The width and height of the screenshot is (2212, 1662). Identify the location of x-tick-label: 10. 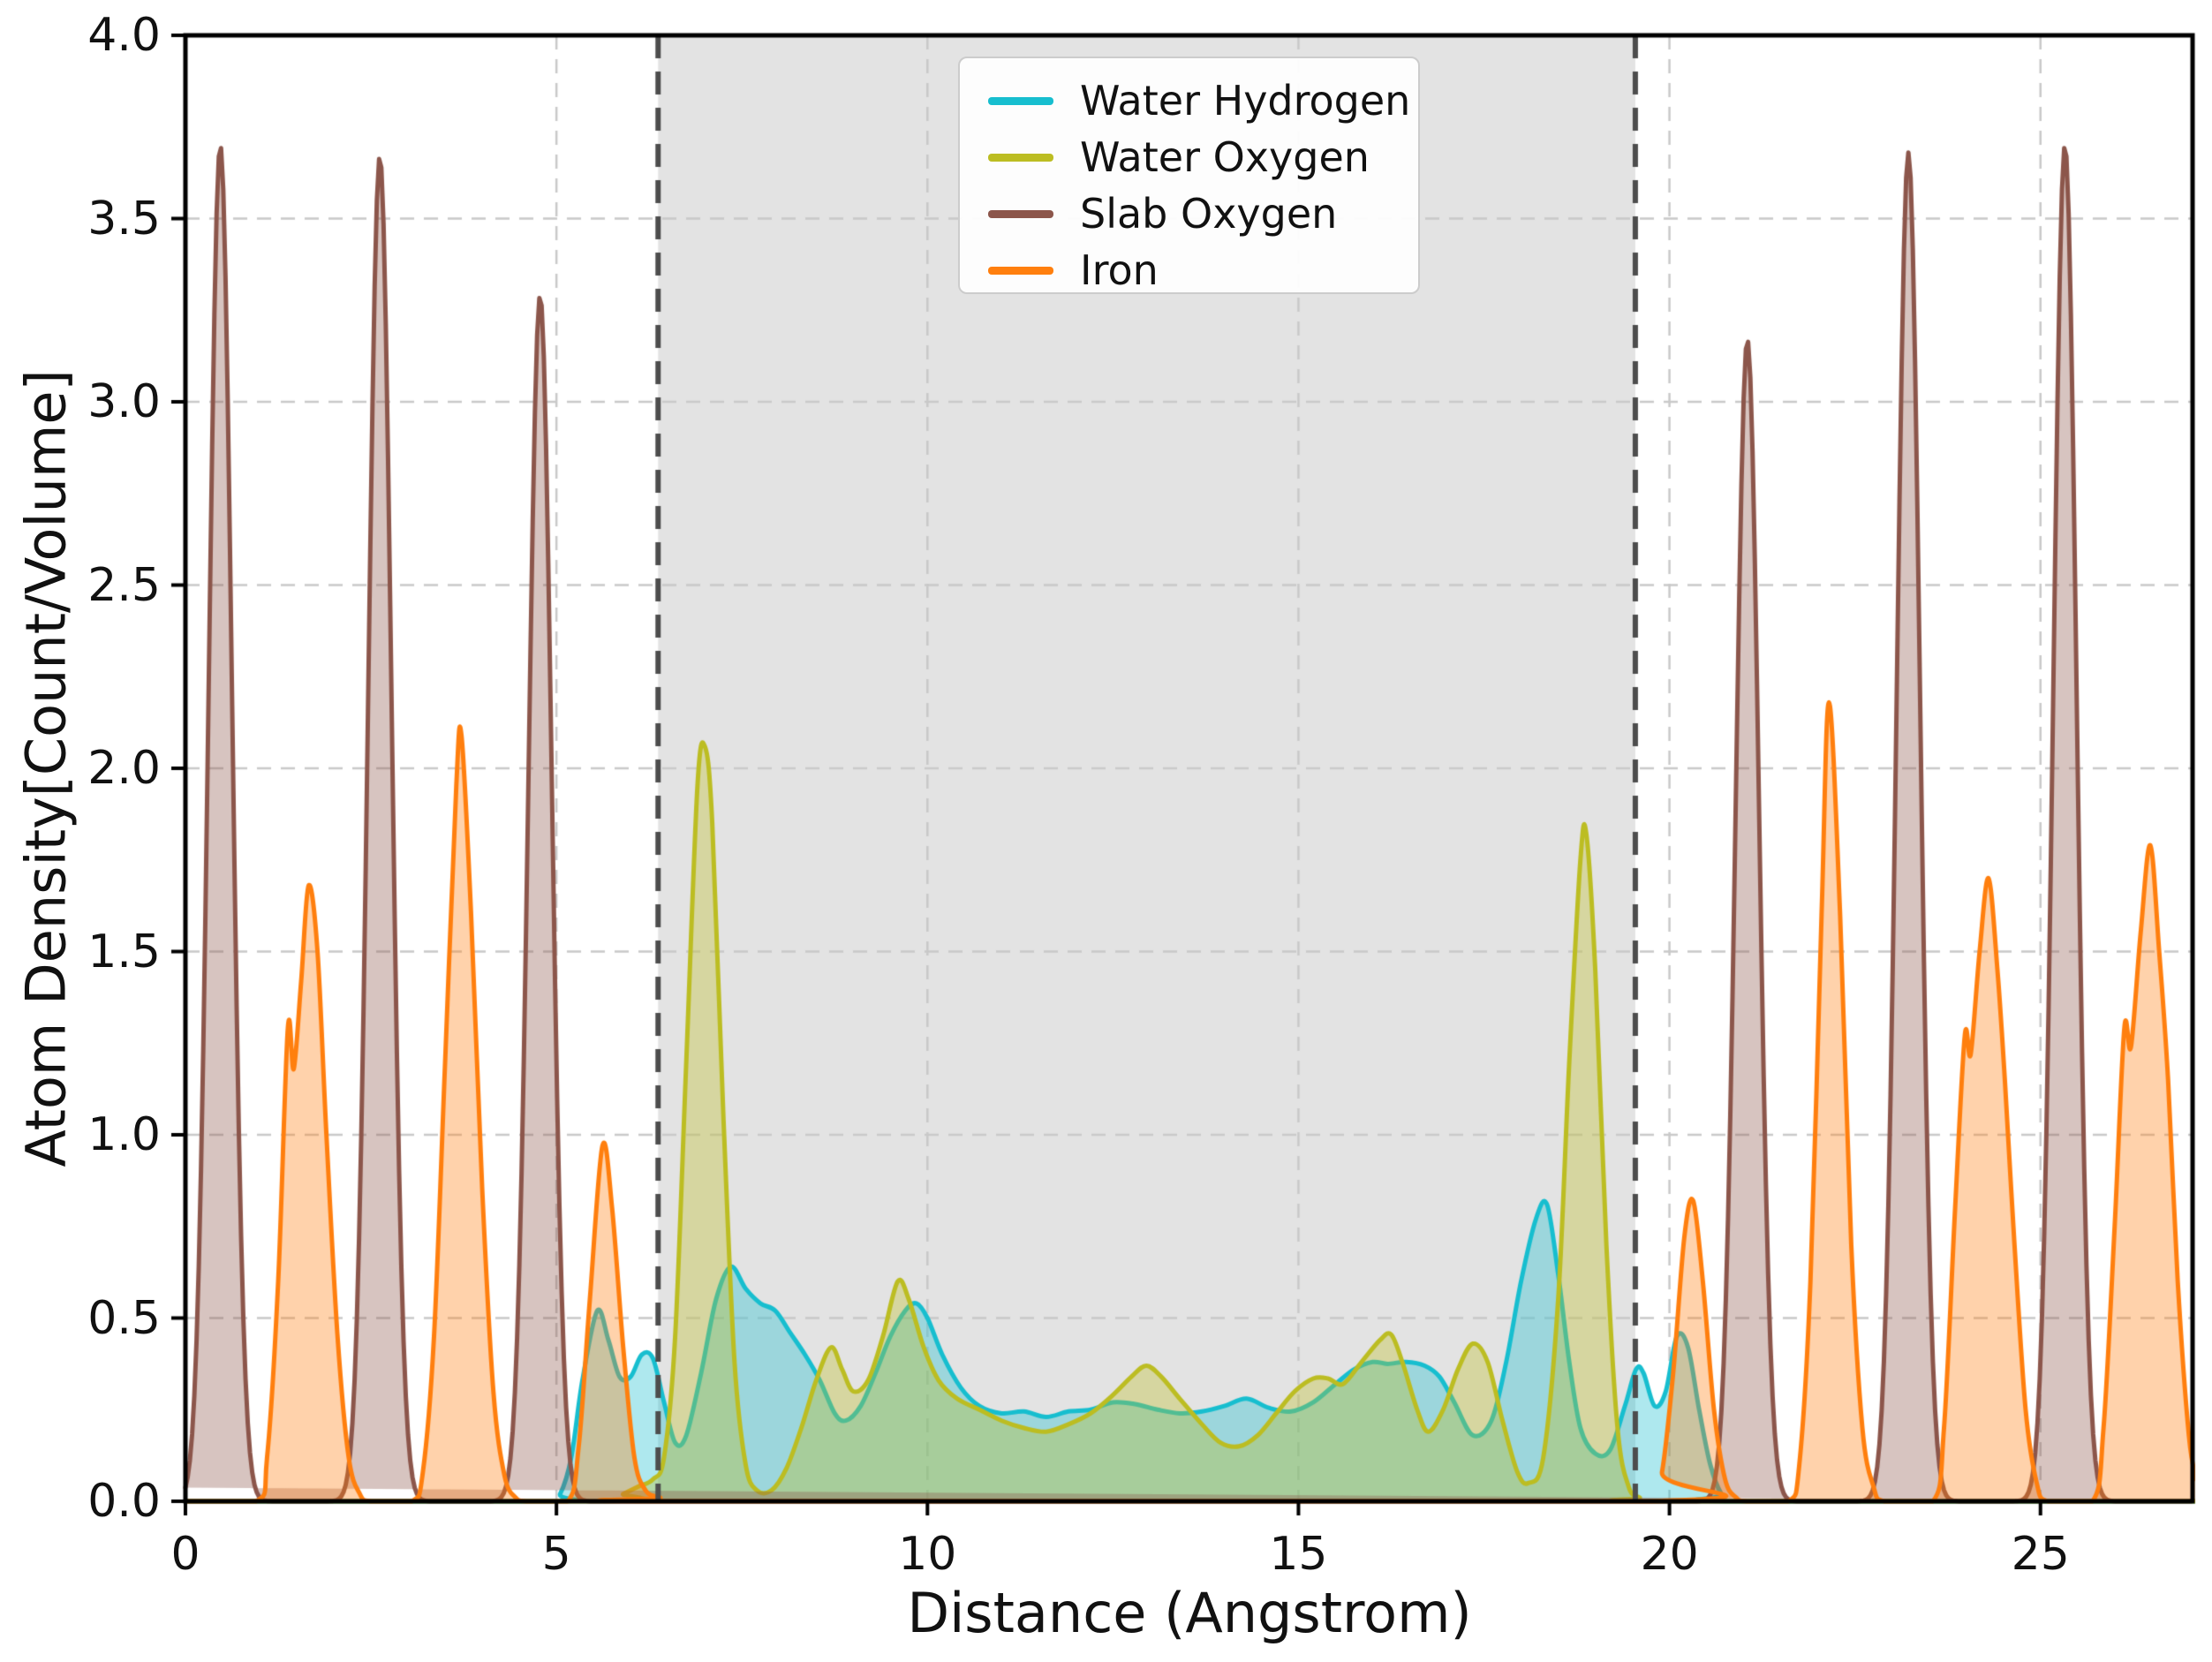
(927, 1554).